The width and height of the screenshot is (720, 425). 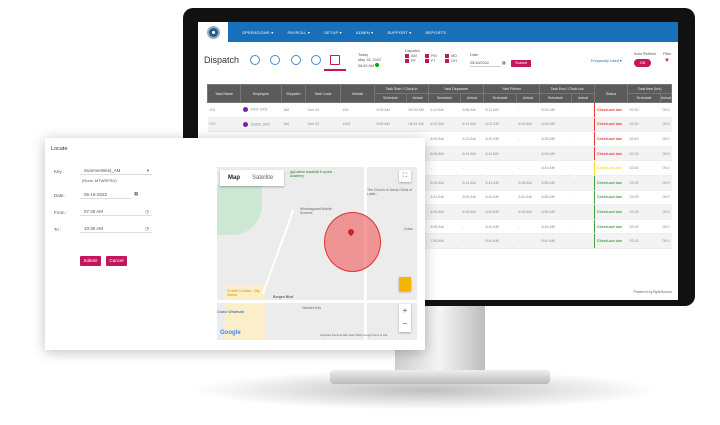 What do you see at coordinates (116, 228) in the screenshot?
I see `to-input: 10:30 AM ◷` at bounding box center [116, 228].